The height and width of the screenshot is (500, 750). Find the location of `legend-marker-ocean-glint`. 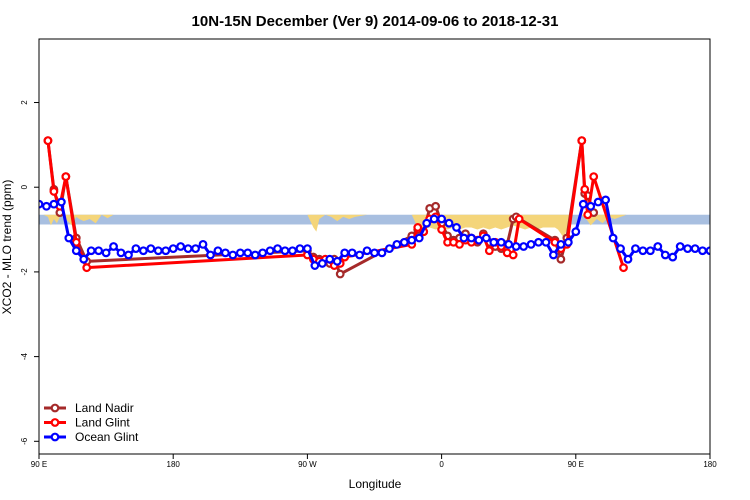

legend-marker-ocean-glint is located at coordinates (55, 437).